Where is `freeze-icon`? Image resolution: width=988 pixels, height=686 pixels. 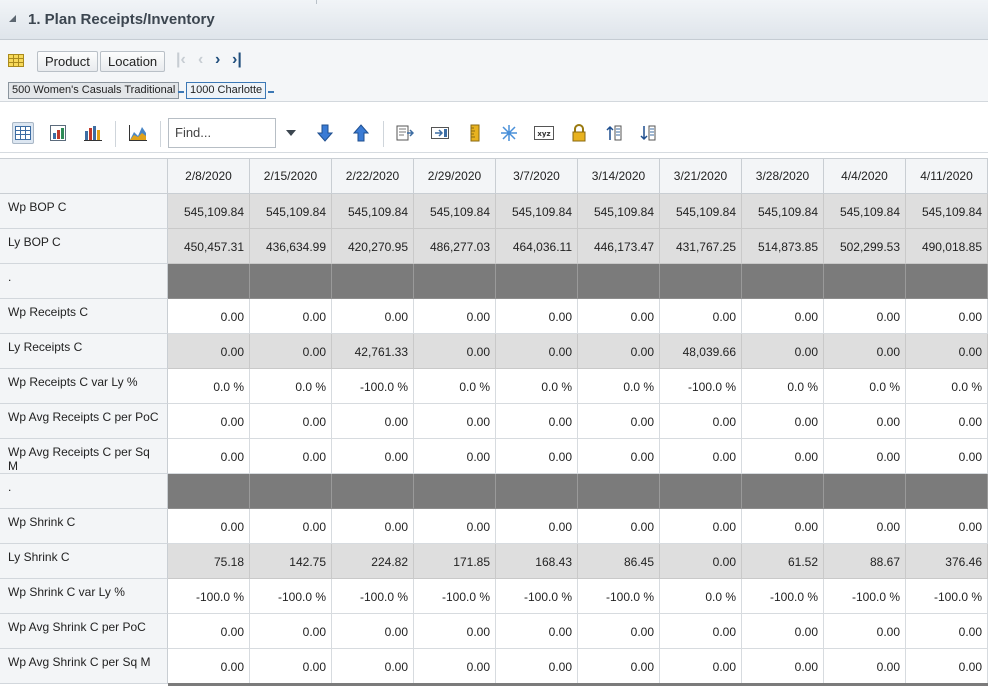
freeze-icon is located at coordinates (509, 133).